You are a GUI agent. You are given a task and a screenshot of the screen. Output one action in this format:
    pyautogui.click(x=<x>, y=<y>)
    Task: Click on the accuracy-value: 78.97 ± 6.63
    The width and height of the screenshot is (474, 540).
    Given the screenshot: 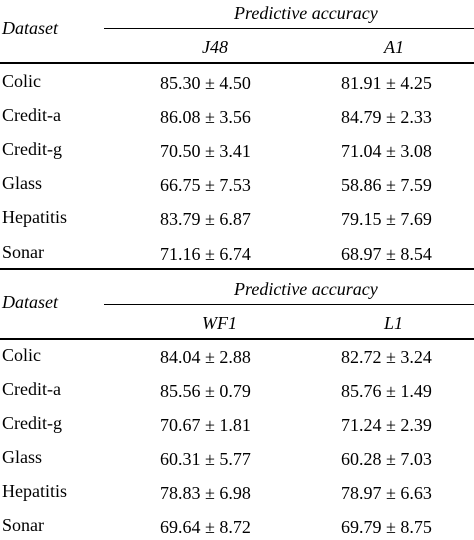 What is the action you would take?
    pyautogui.click(x=386, y=493)
    